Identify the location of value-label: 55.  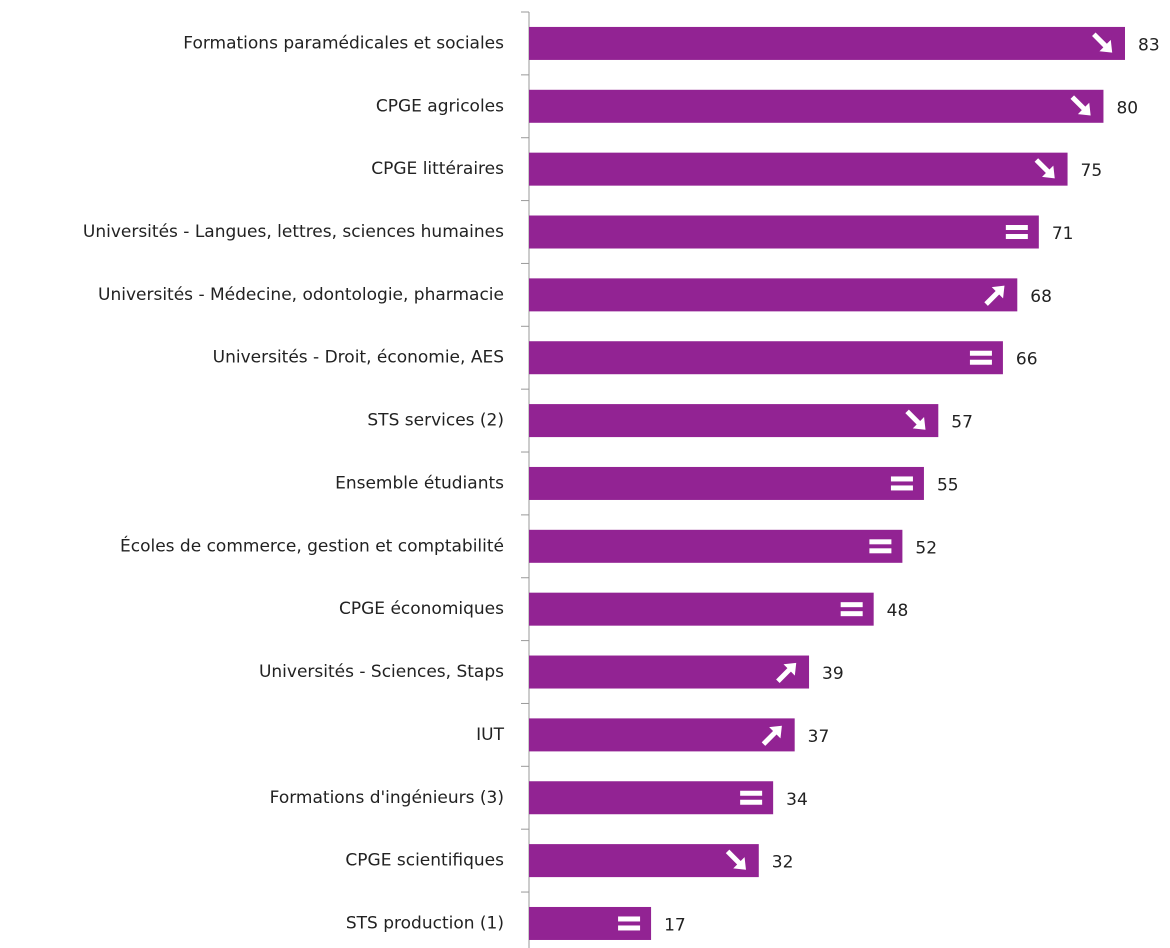
(948, 485).